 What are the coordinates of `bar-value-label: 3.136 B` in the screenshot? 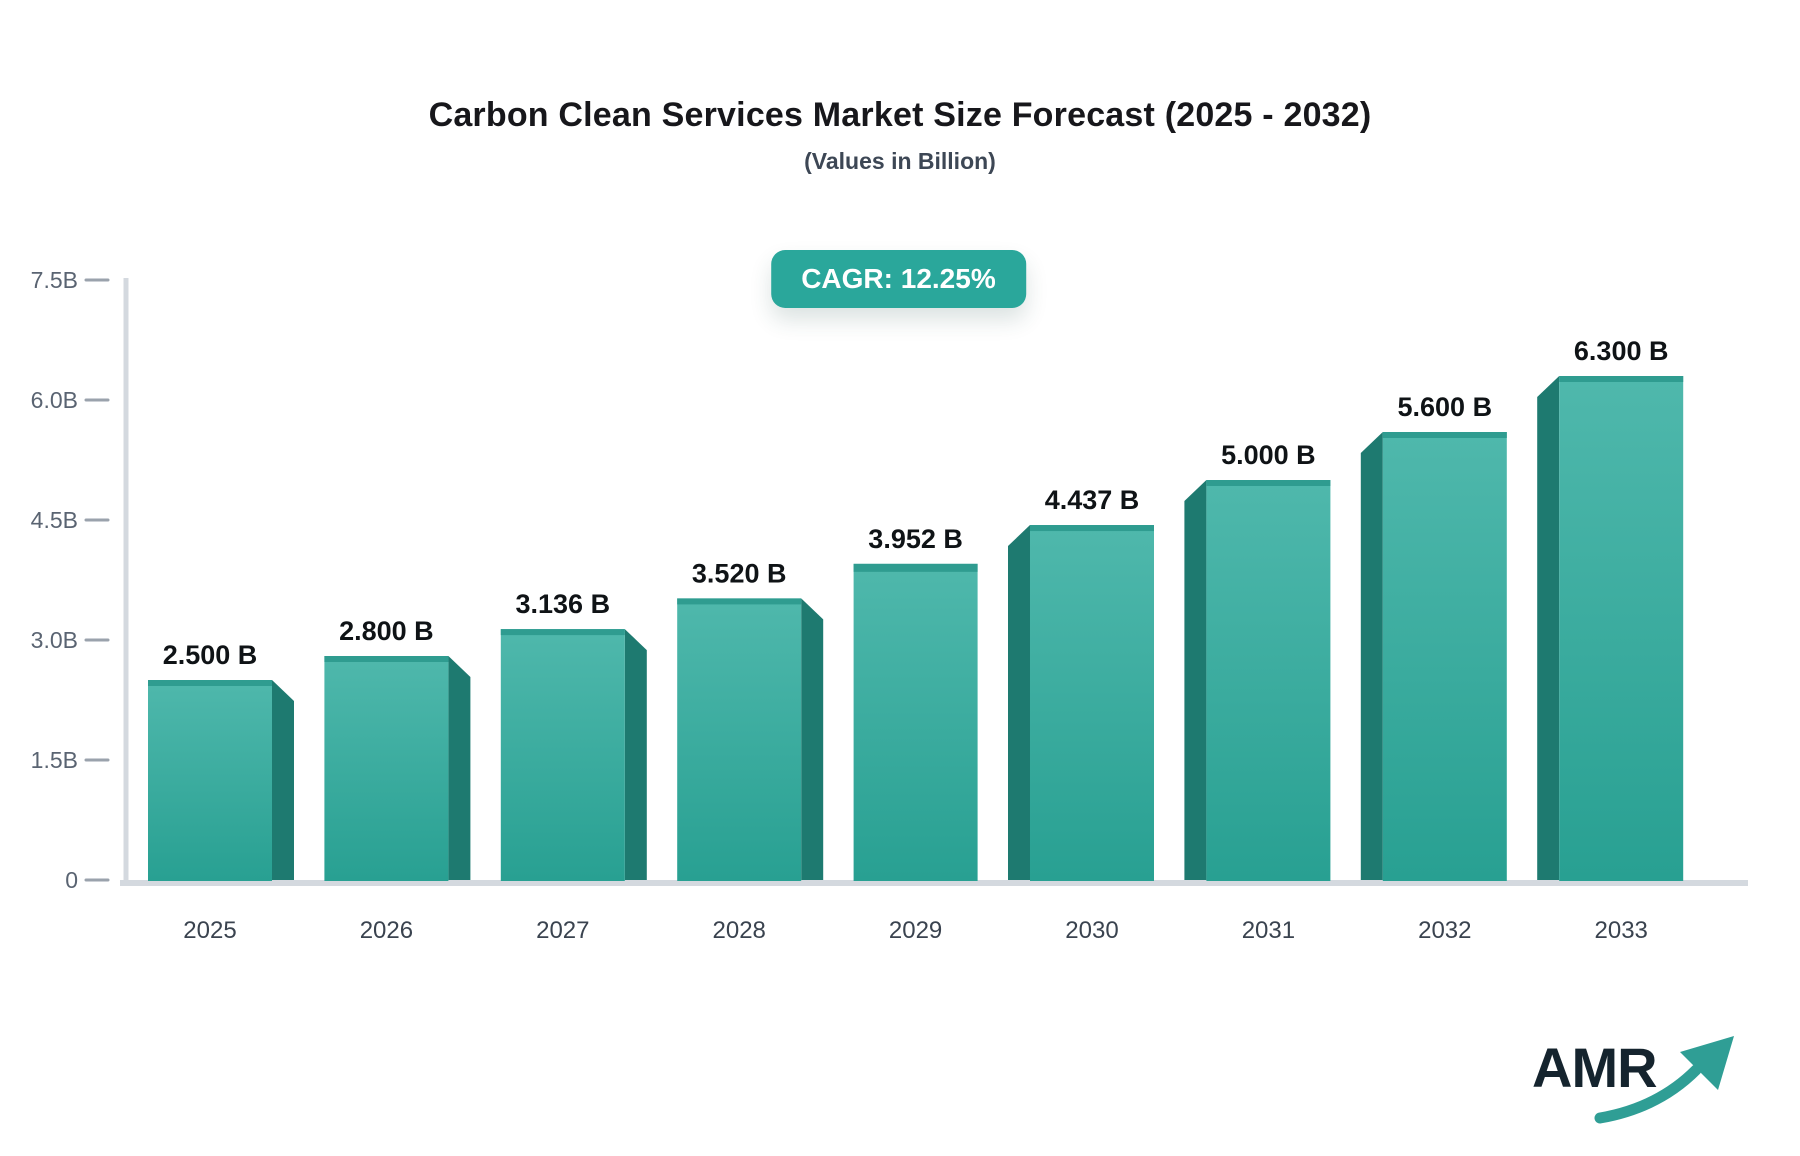 It's located at (563, 604).